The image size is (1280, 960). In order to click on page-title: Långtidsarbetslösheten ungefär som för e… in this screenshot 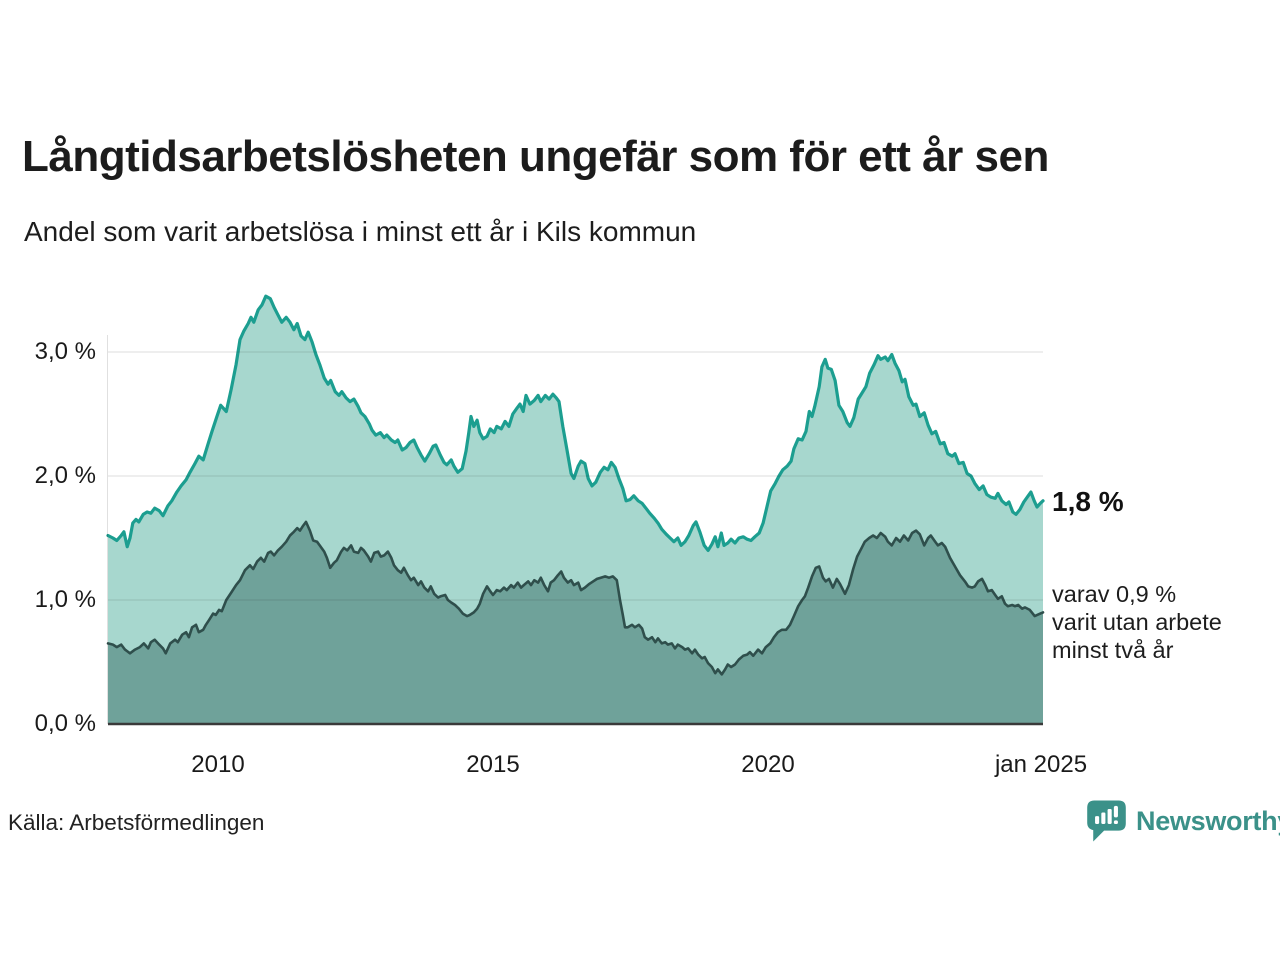, I will do `click(535, 156)`.